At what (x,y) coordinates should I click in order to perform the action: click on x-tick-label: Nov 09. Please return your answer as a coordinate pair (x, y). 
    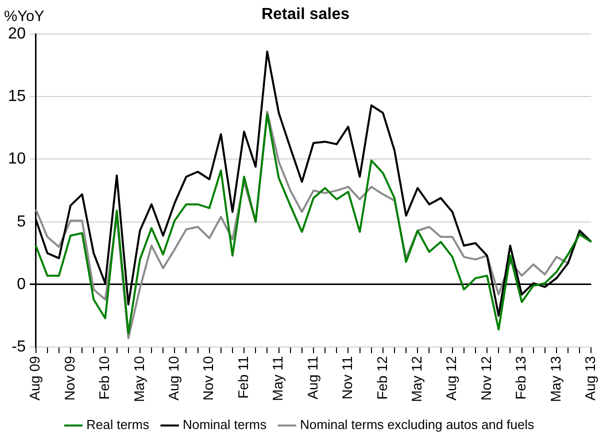
    Looking at the image, I should click on (69, 378).